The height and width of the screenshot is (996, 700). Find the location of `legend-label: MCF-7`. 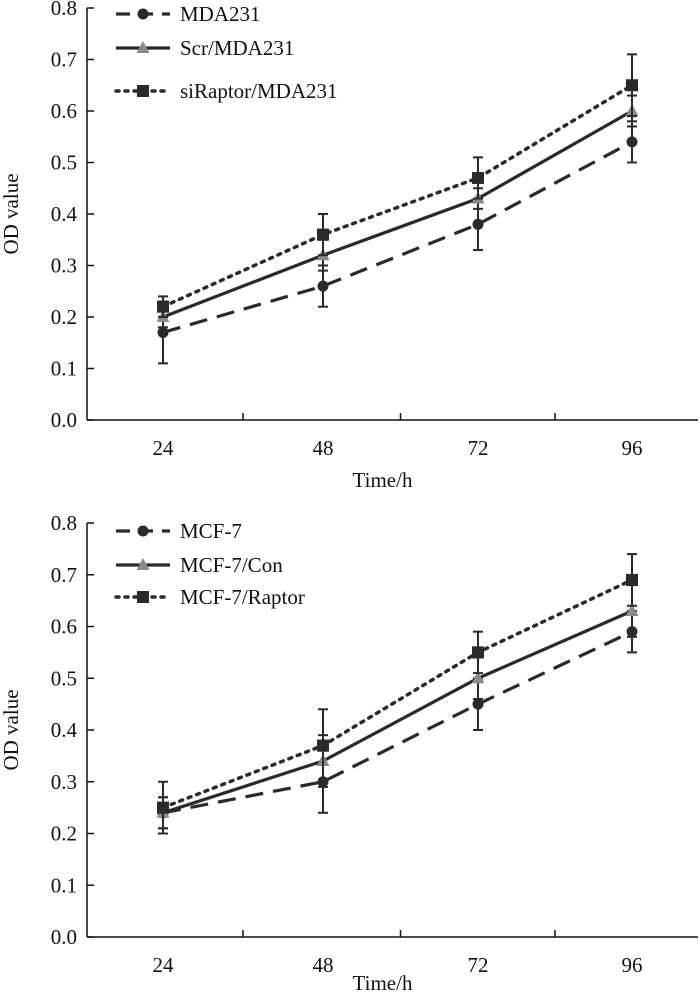

legend-label: MCF-7 is located at coordinates (211, 531).